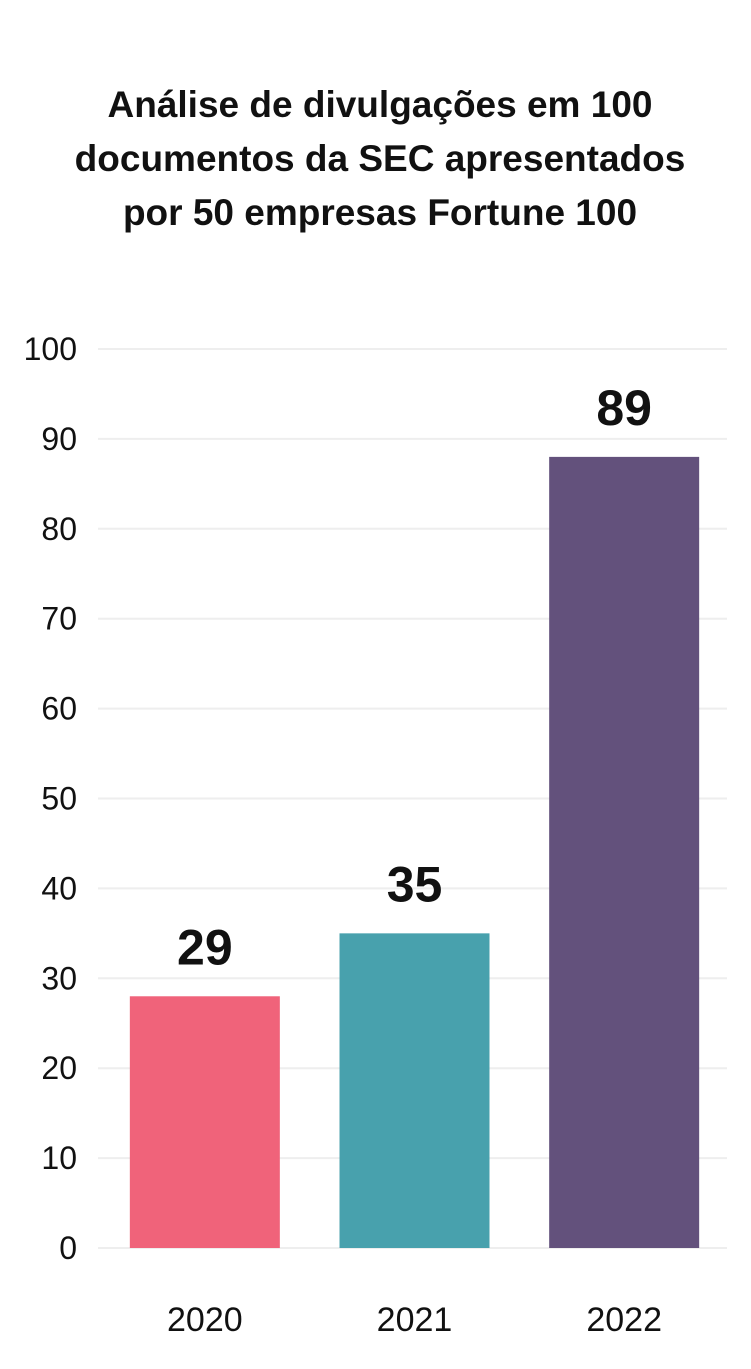 The height and width of the screenshot is (1369, 751). I want to click on y-tick-label: 100, so click(50, 349).